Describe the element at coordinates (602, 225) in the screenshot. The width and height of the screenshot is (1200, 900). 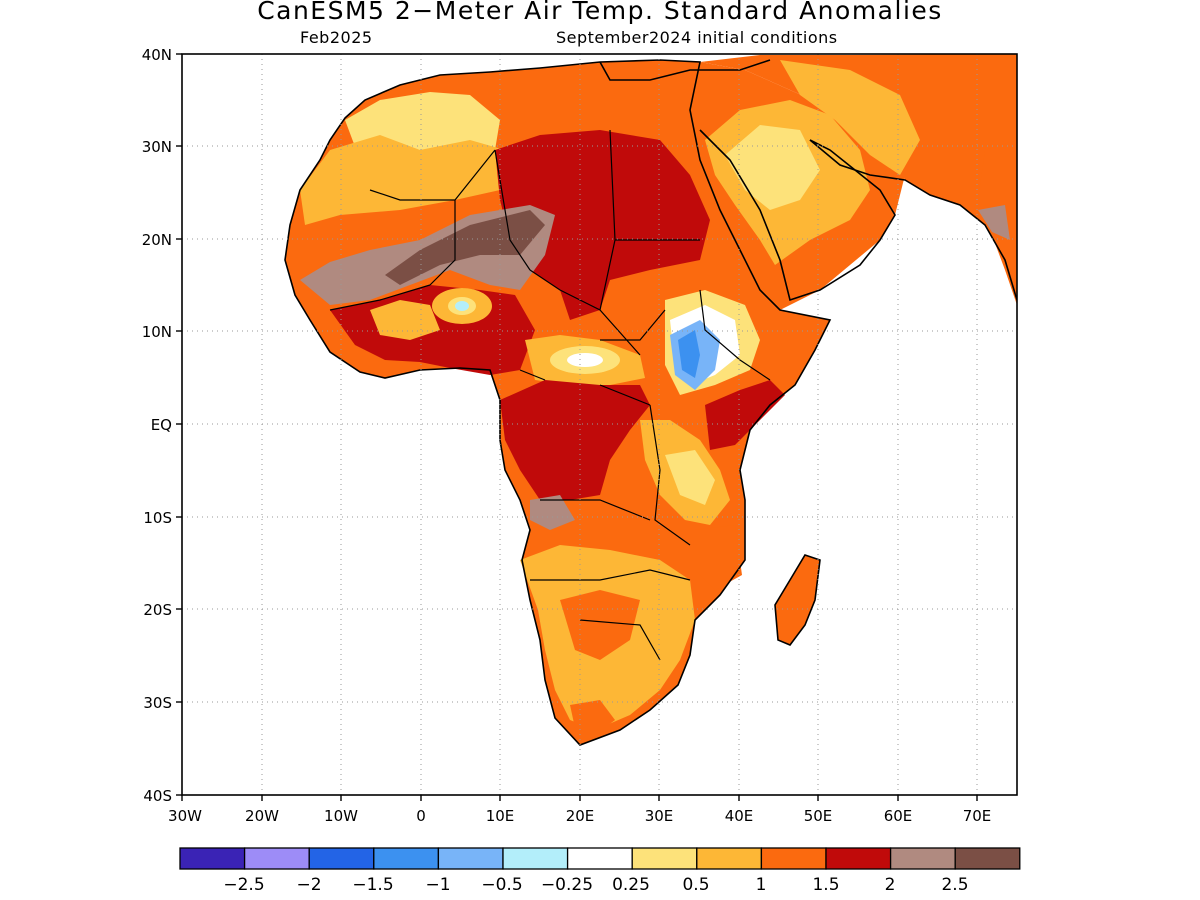
I see `nile-red` at that location.